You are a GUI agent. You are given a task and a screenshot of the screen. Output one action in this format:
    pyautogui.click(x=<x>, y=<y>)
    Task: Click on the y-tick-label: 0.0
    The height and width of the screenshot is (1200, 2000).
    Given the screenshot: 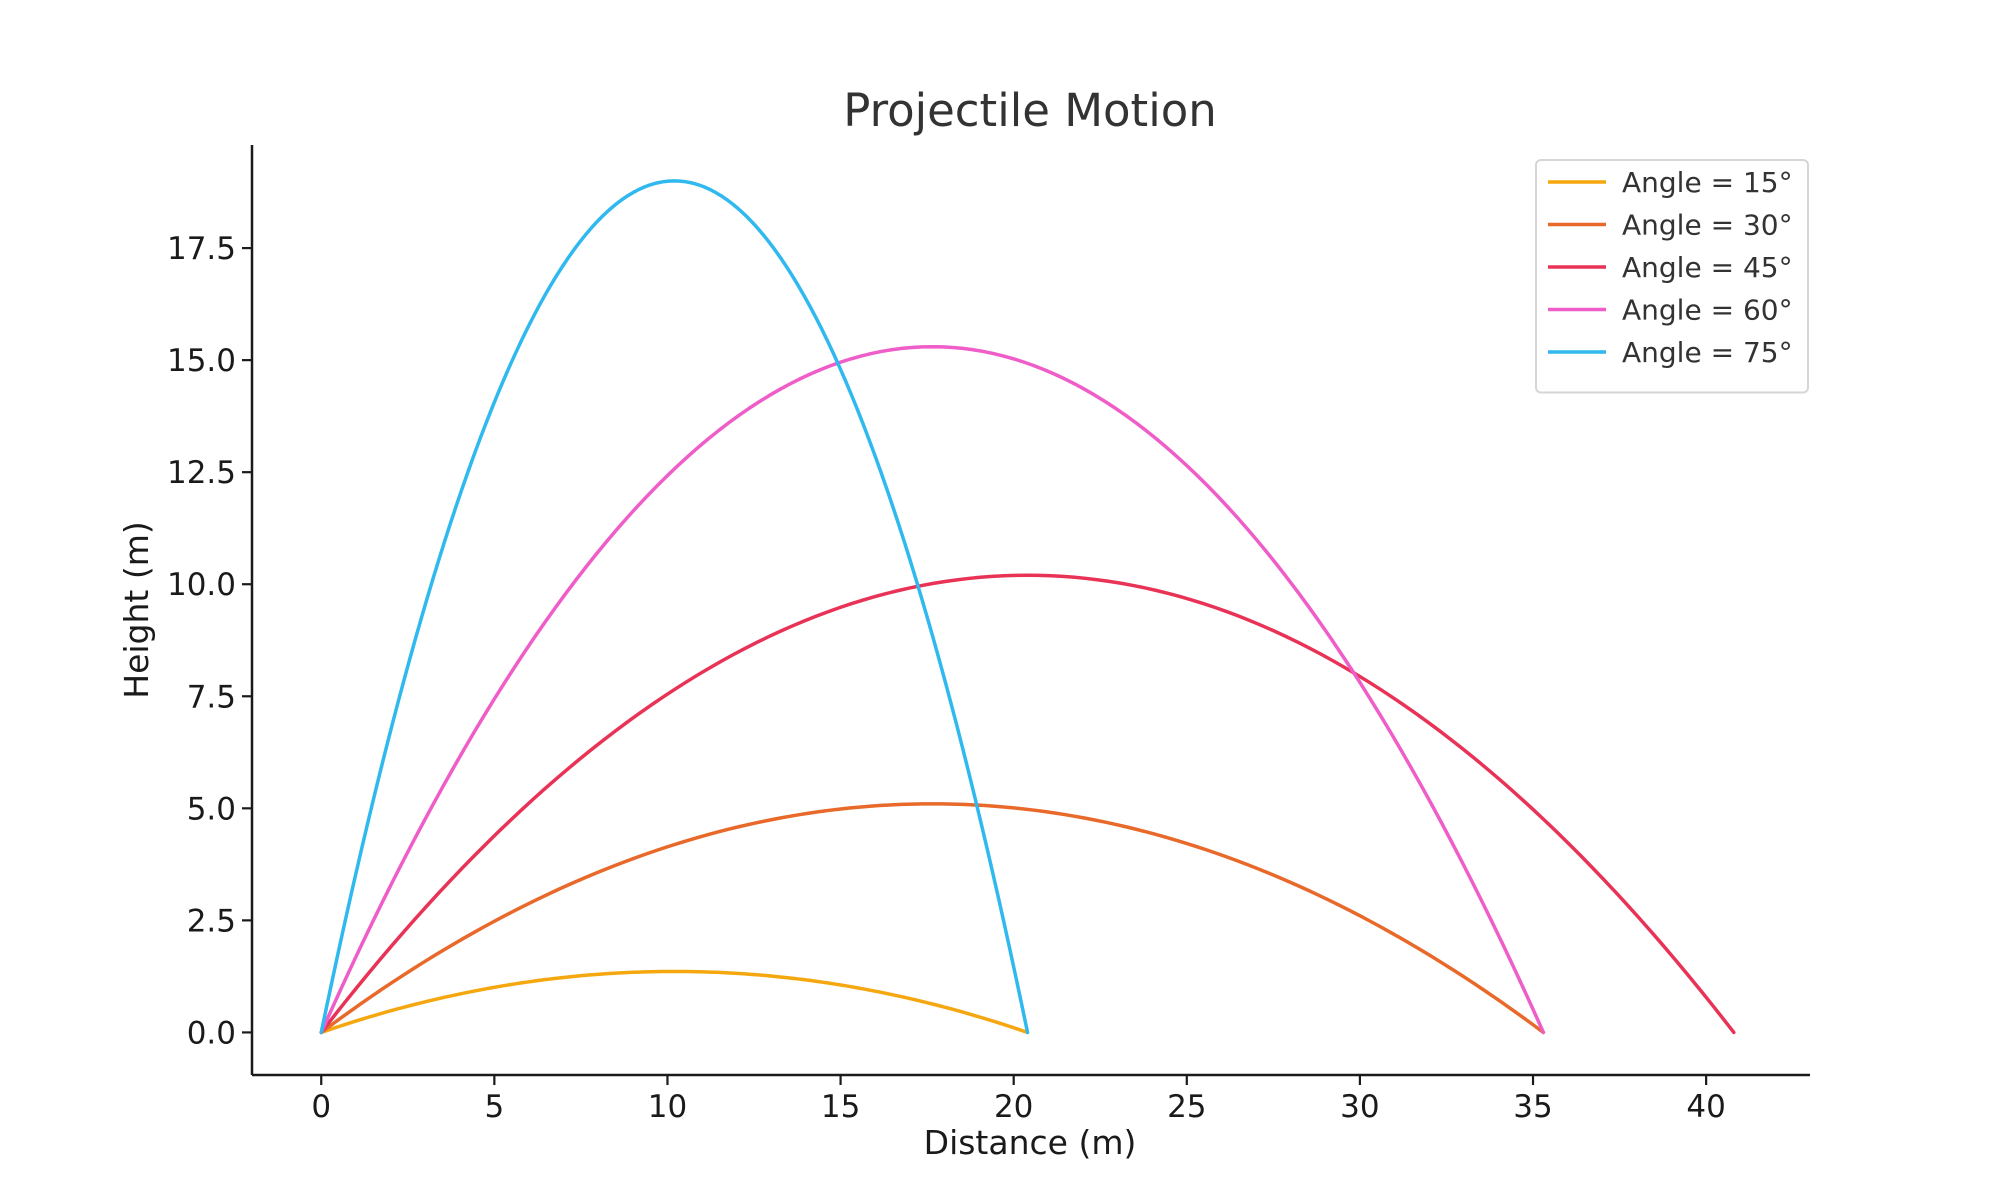 What is the action you would take?
    pyautogui.click(x=211, y=1033)
    